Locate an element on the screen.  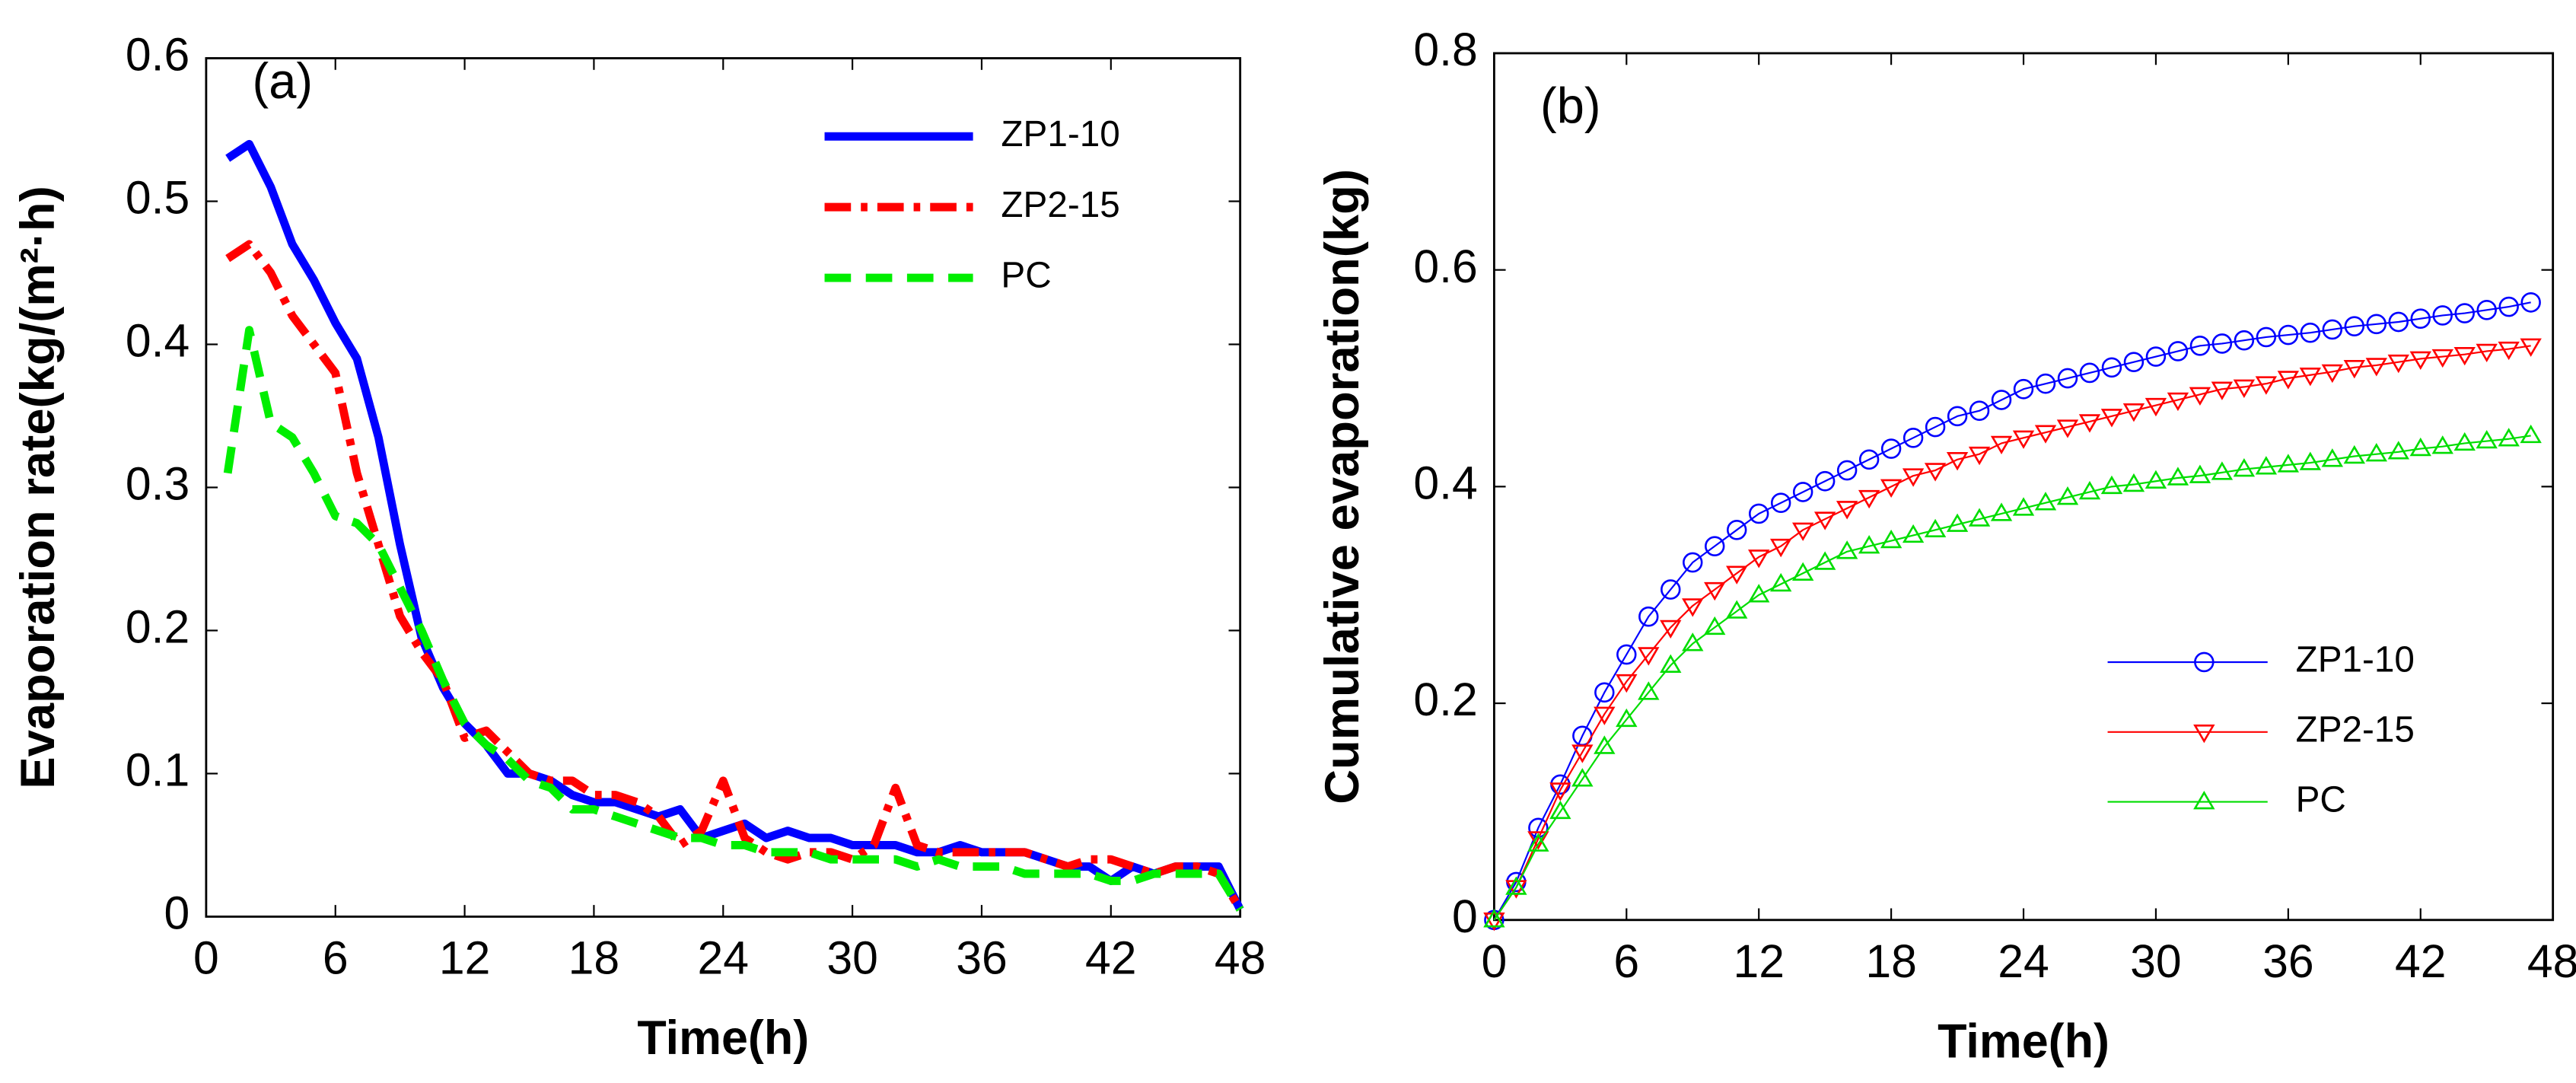
x-tick-label: 36 is located at coordinates (981, 957).